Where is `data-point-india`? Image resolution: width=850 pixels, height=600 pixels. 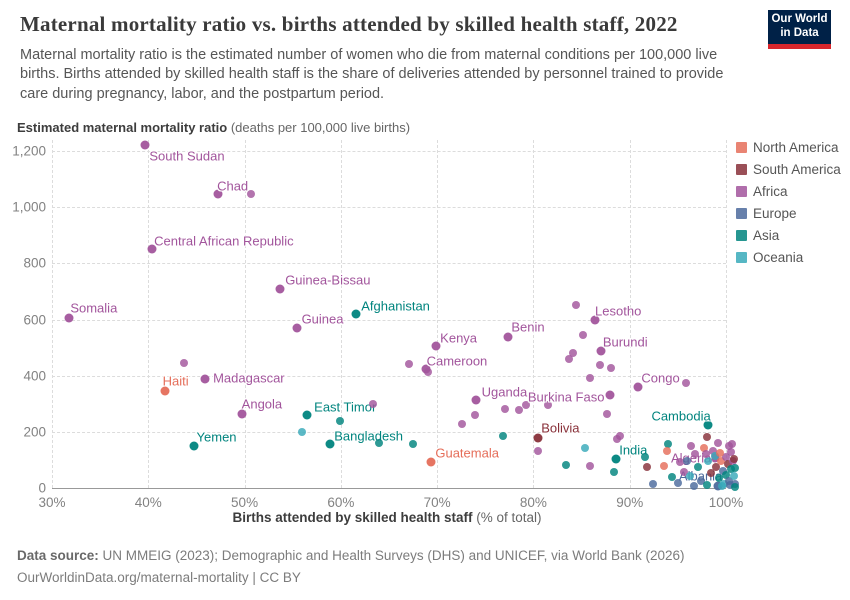 data-point-india is located at coordinates (616, 459).